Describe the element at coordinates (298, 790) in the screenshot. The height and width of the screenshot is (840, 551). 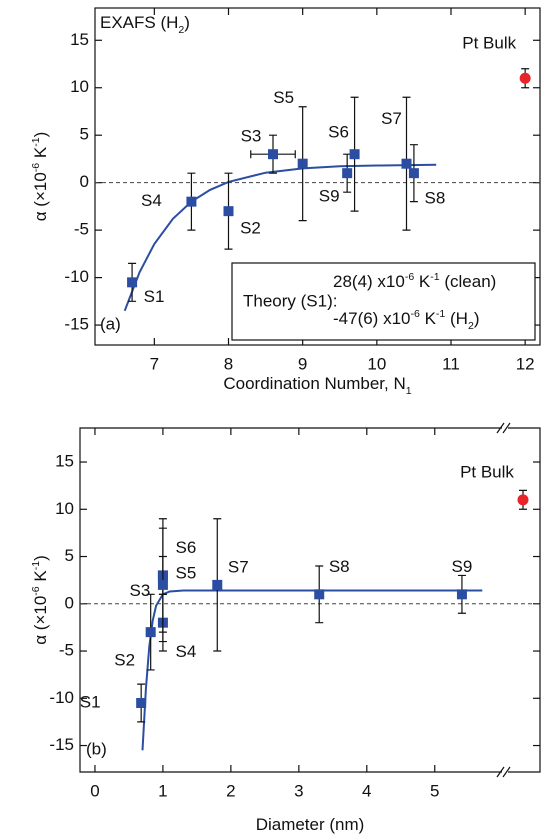
I see `x-tick-label: 3` at that location.